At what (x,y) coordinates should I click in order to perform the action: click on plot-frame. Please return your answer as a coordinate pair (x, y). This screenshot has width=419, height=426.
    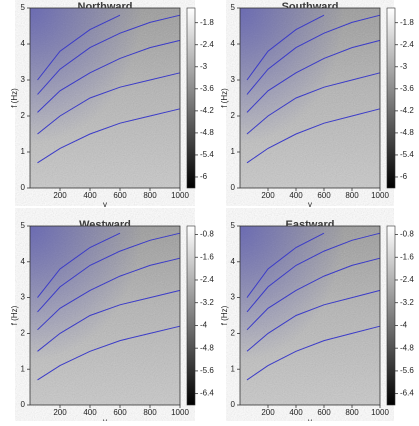
    Looking at the image, I should click on (310, 315).